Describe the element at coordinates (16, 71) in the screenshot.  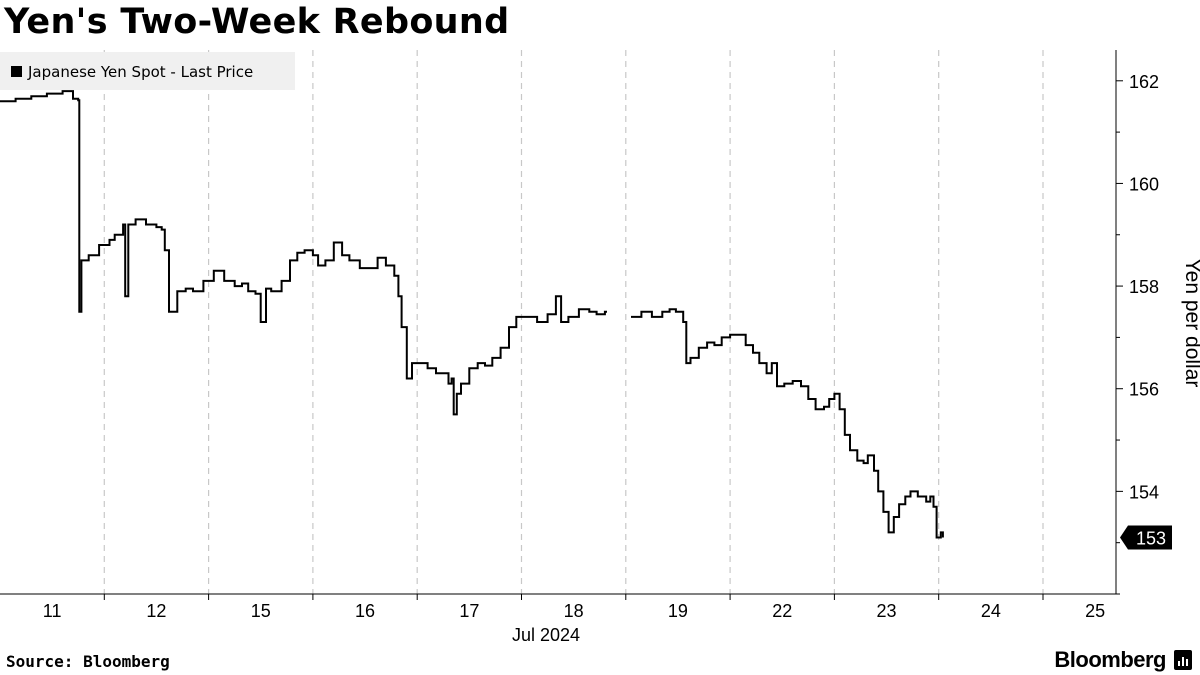
I see `legend-swatch` at that location.